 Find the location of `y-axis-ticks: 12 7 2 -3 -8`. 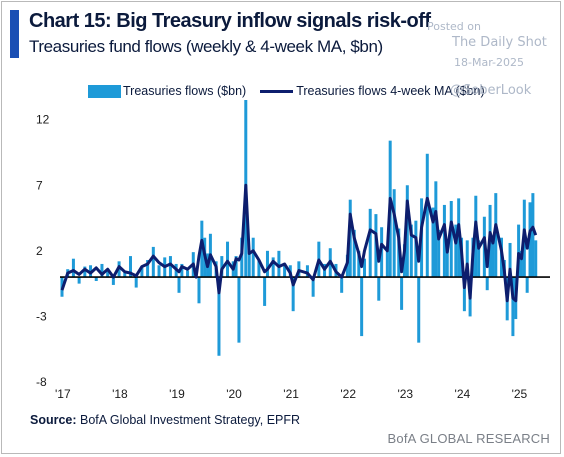

y-axis-ticks: 12 7 2 -3 -8 is located at coordinates (43, 251).